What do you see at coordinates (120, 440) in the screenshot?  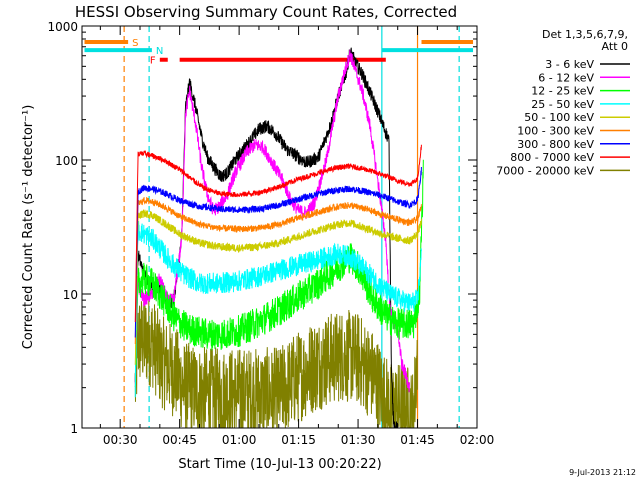 I see `x-tick-label: 00:30` at bounding box center [120, 440].